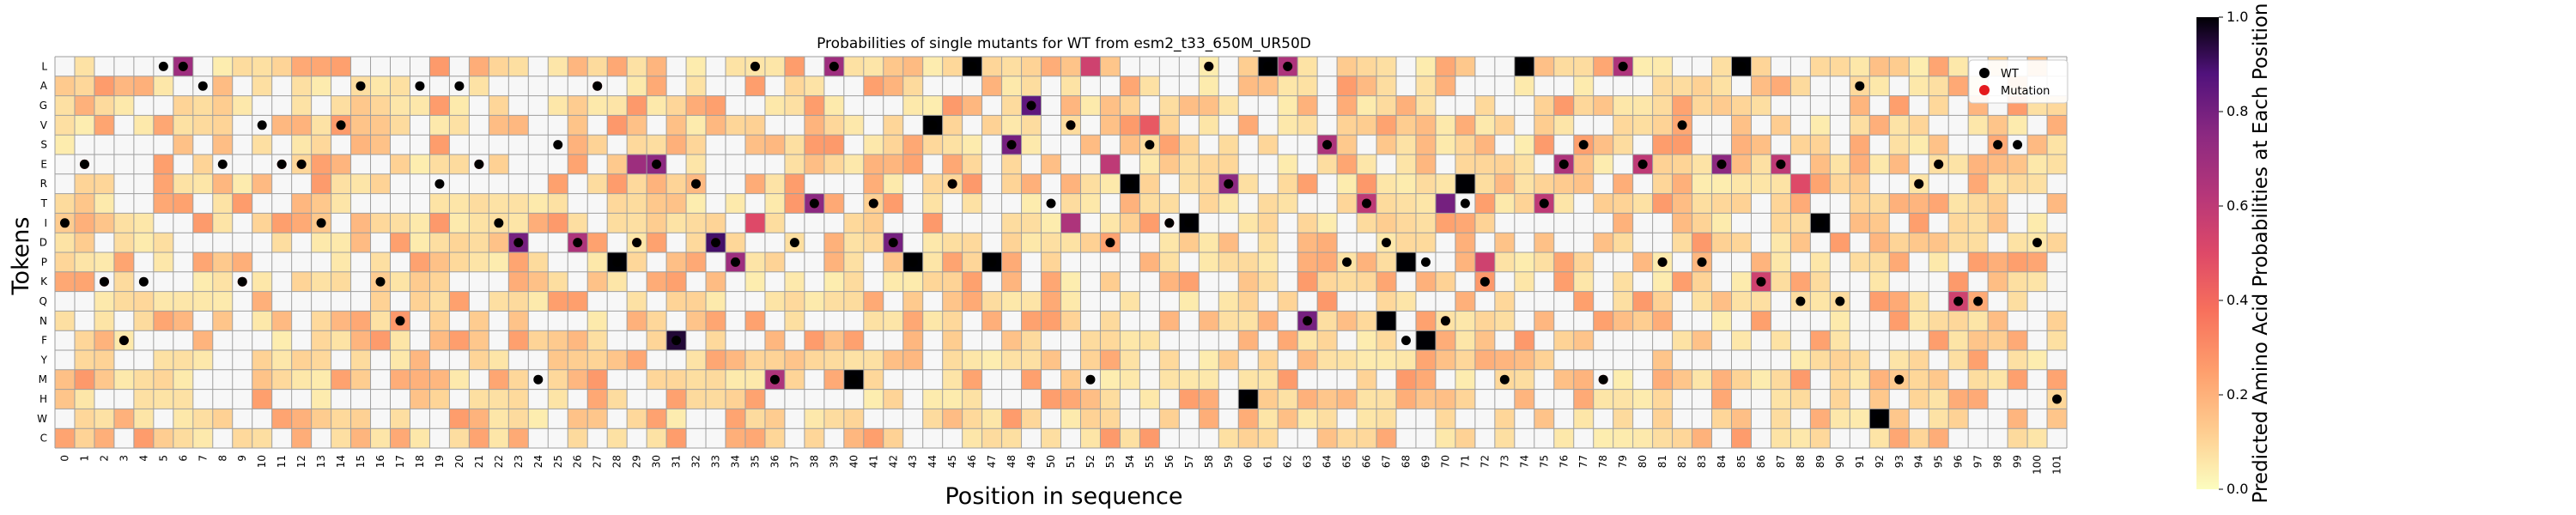 Image resolution: width=2576 pixels, height=515 pixels. I want to click on x-tick-label: 56, so click(1169, 461).